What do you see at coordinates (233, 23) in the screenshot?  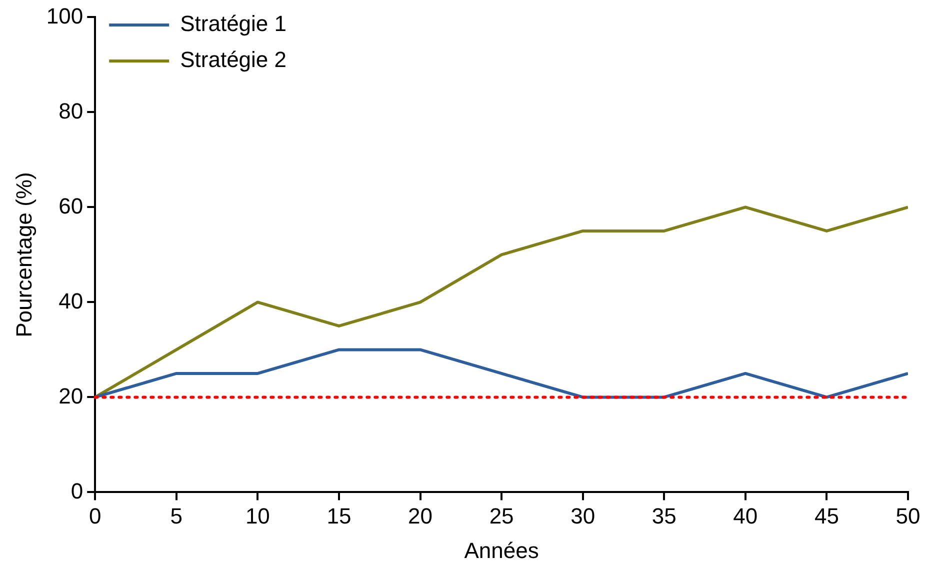 I see `legend-label: Stratégie 1` at bounding box center [233, 23].